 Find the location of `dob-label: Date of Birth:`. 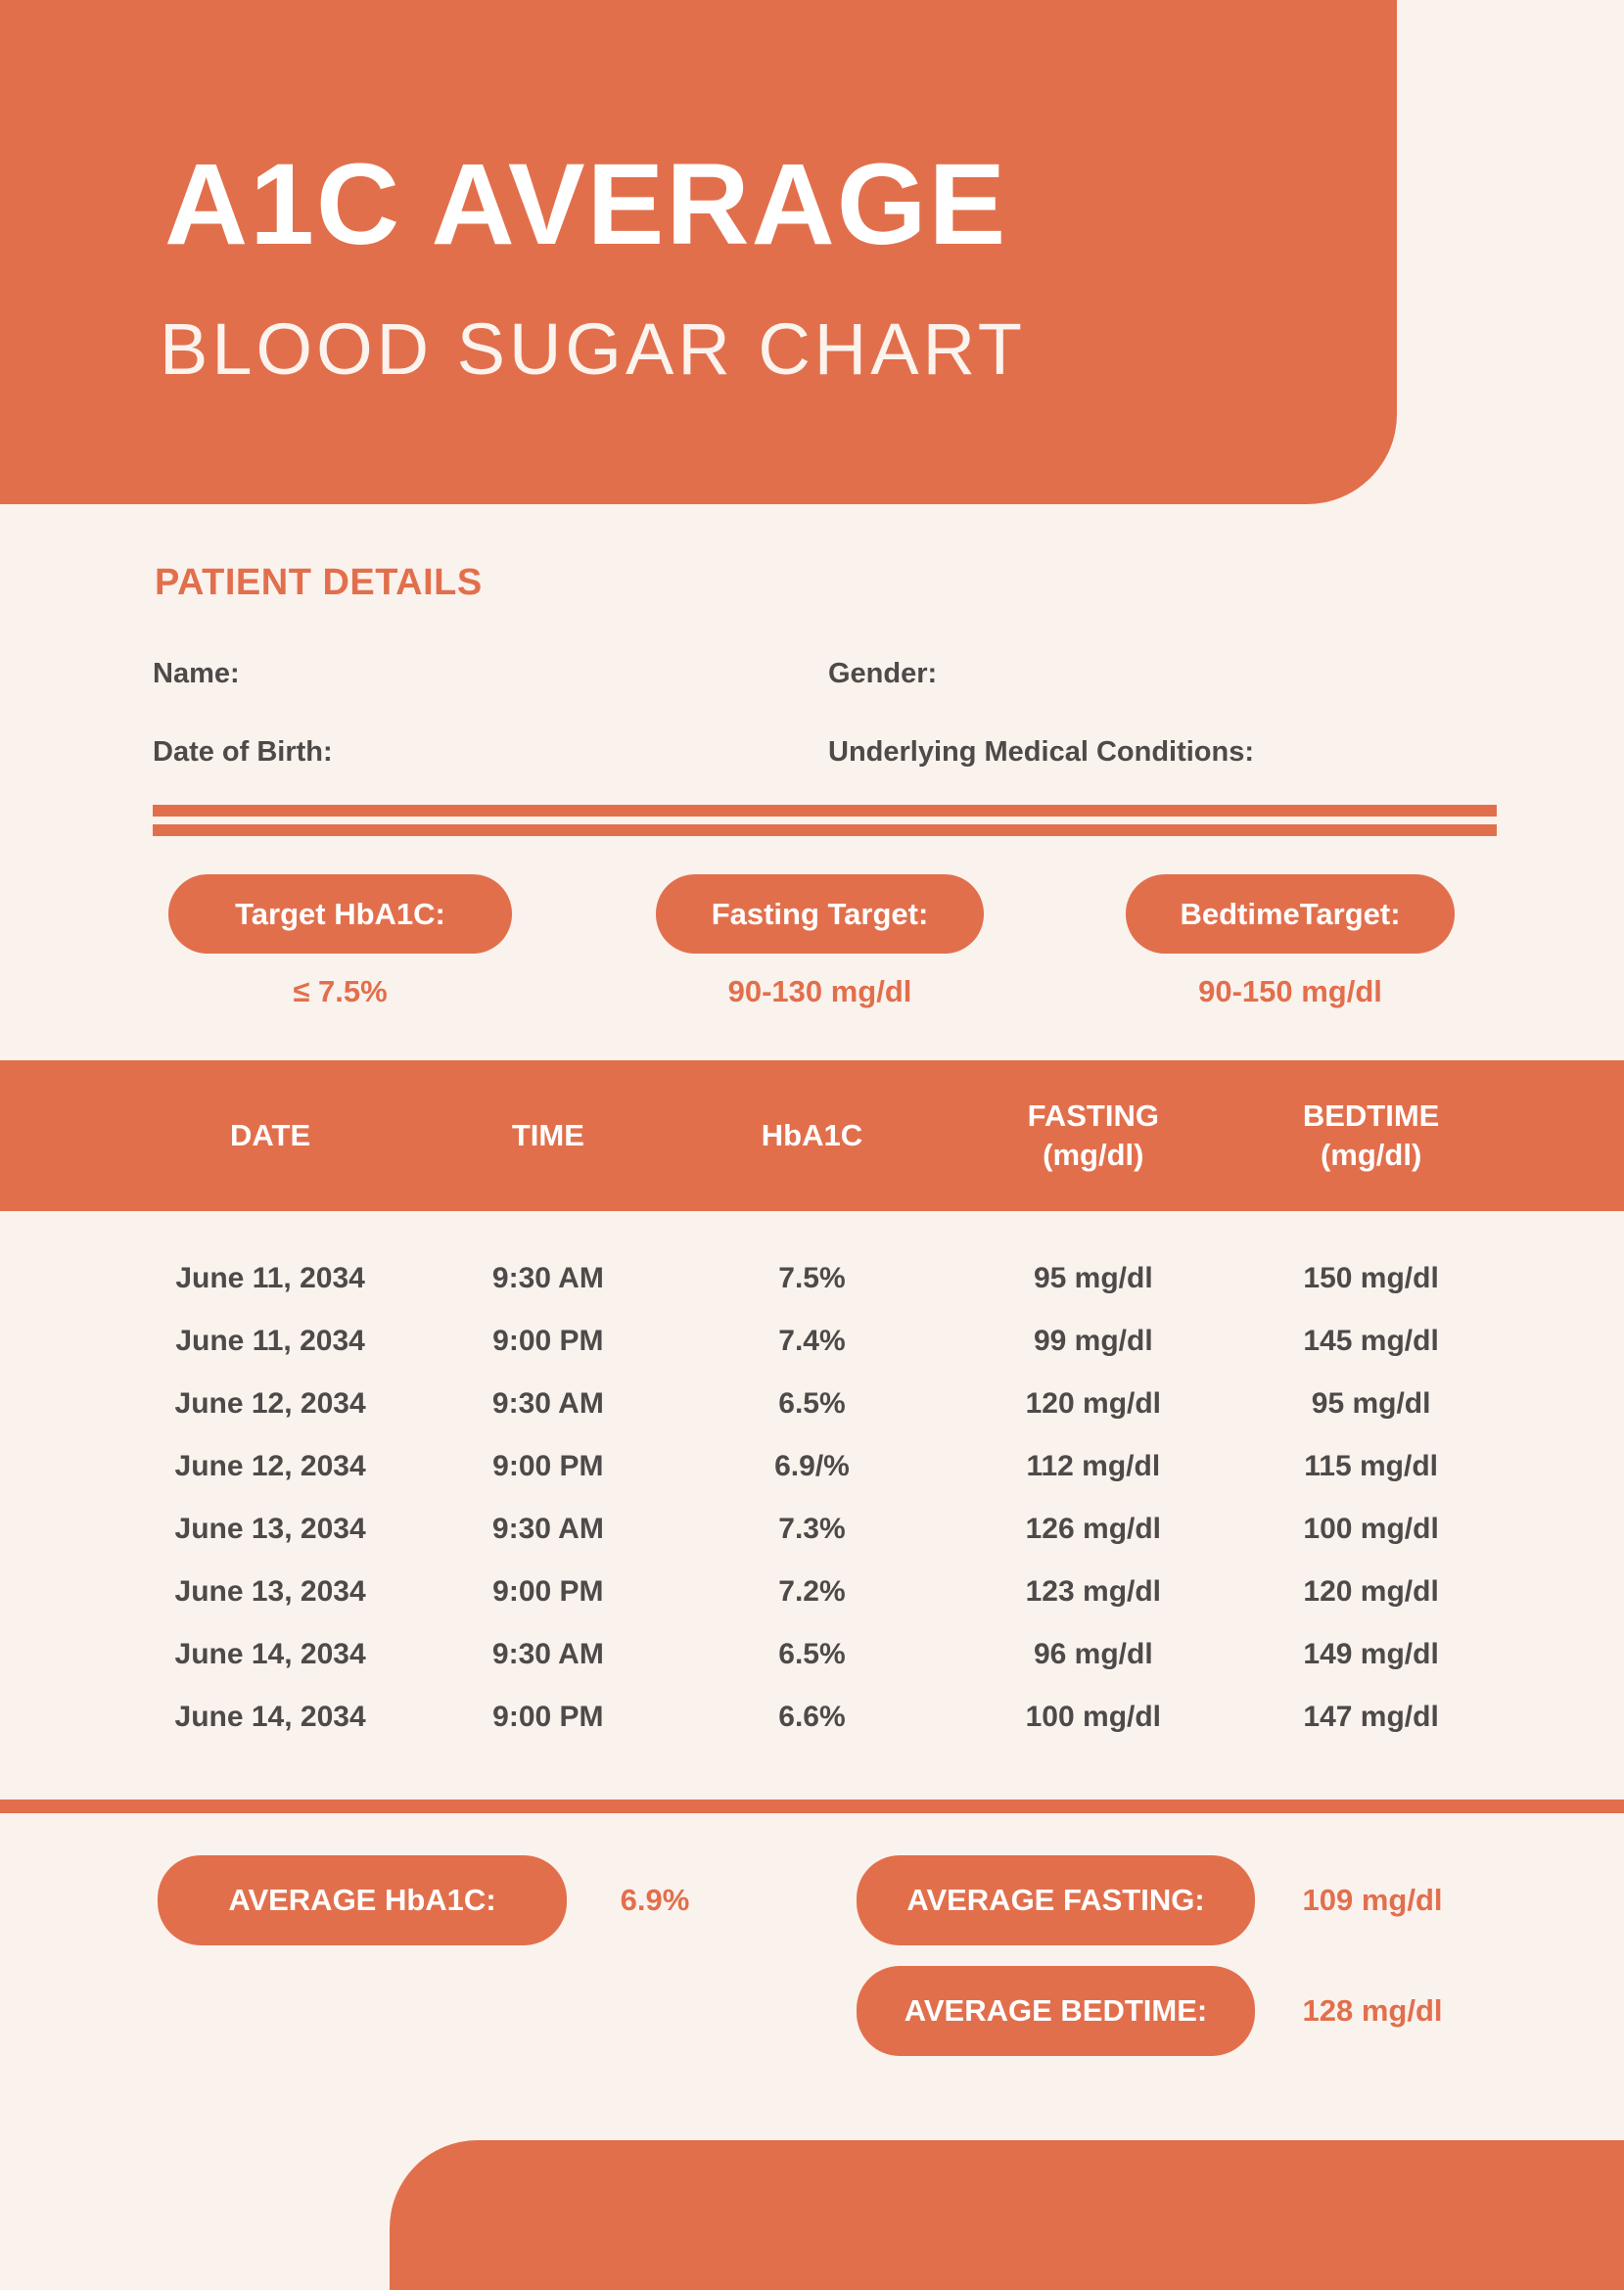

dob-label: Date of Birth: is located at coordinates (243, 752).